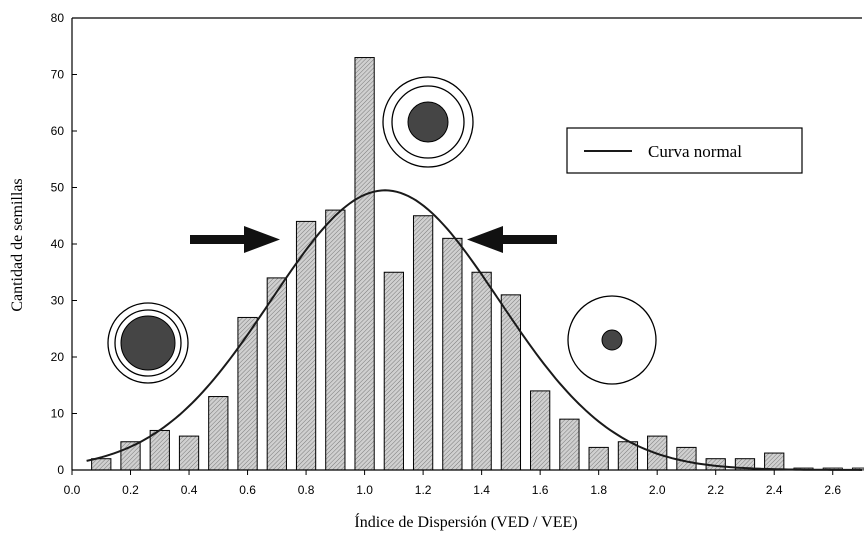  What do you see at coordinates (364, 490) in the screenshot?
I see `x-tick-label: 1.0` at bounding box center [364, 490].